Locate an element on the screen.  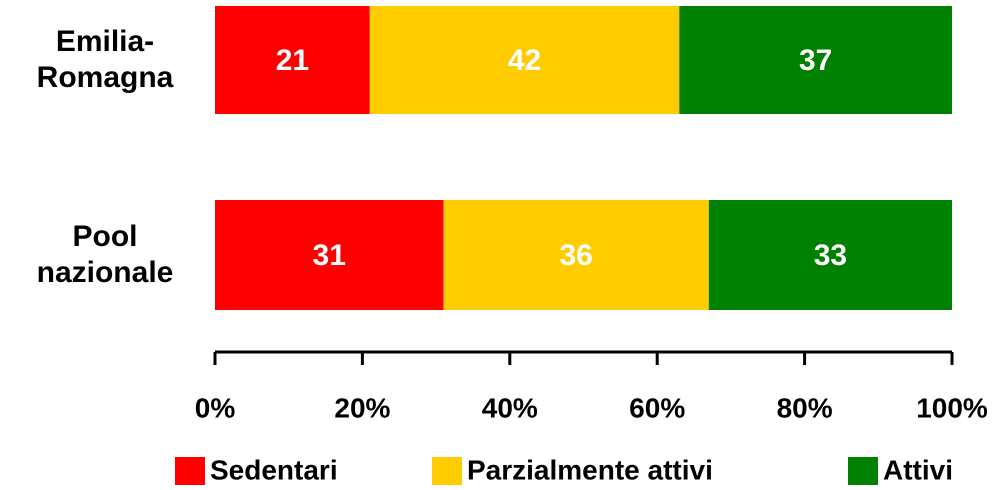
data-label: 21 is located at coordinates (292, 60).